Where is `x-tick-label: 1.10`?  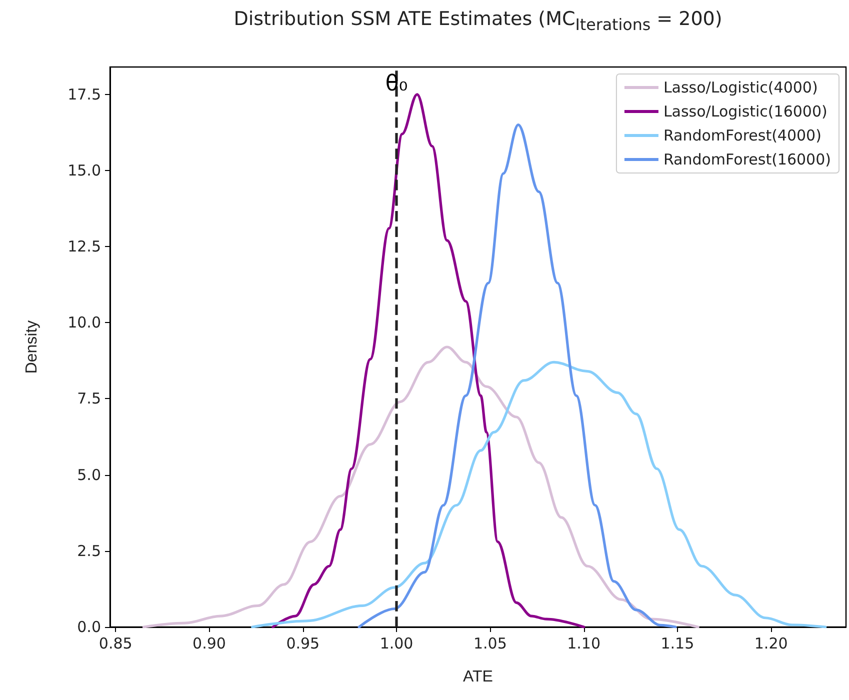
x-tick-label: 1.10 is located at coordinates (584, 643).